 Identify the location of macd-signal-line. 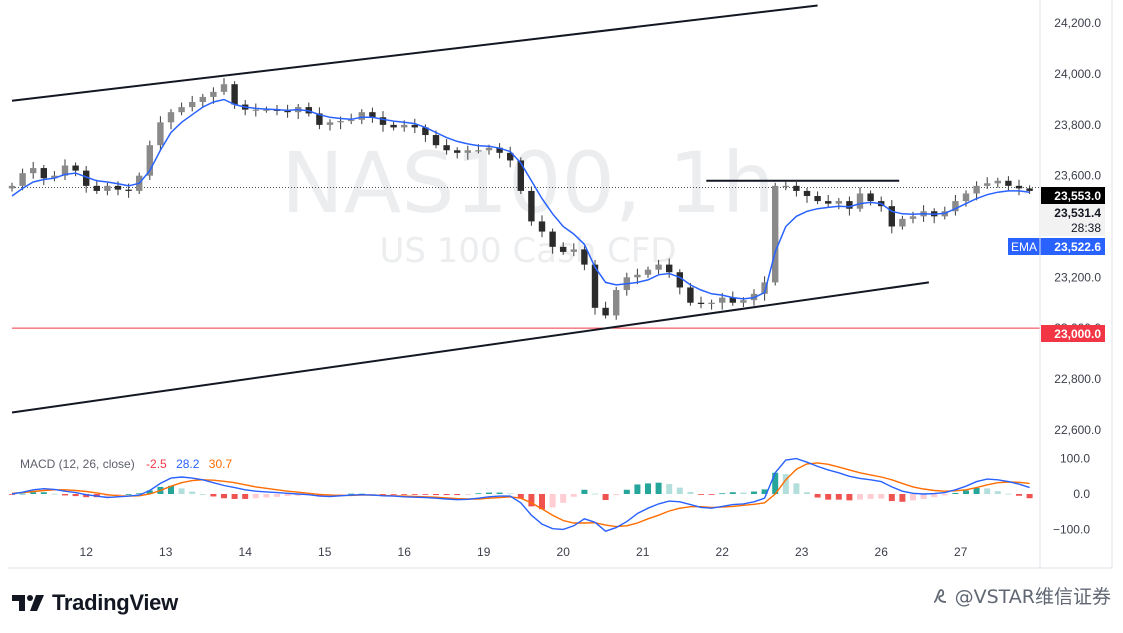
(520, 495).